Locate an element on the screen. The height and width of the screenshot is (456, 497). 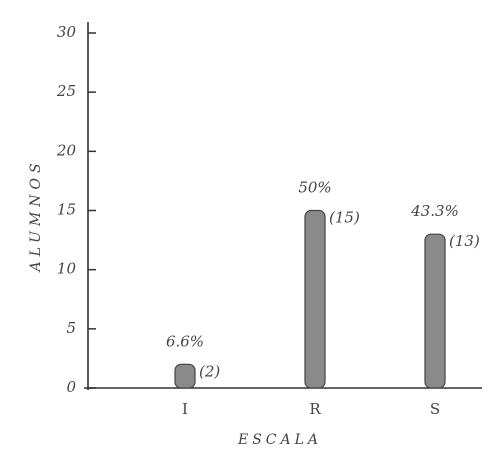
y-tick-label: 20 is located at coordinates (66, 150).